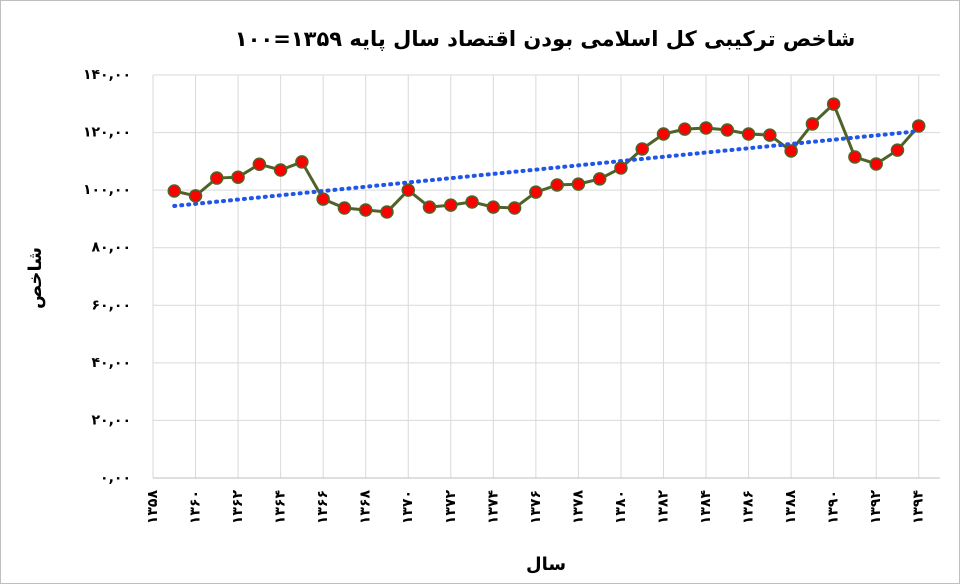  Describe the element at coordinates (536, 507) in the screenshot. I see `x-tick-label: ۱۳۷۶` at that location.